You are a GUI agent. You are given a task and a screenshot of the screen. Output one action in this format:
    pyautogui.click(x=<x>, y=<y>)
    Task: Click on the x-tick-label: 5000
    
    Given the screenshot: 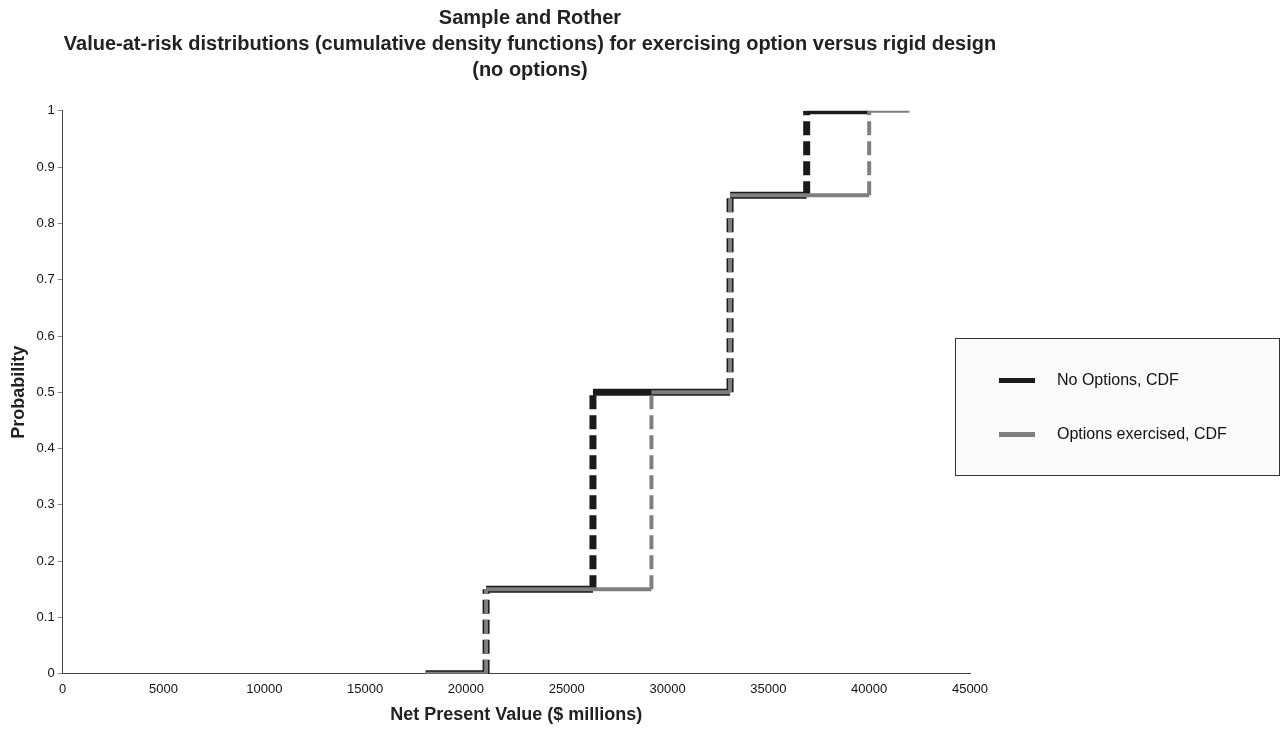 What is the action you would take?
    pyautogui.click(x=163, y=689)
    